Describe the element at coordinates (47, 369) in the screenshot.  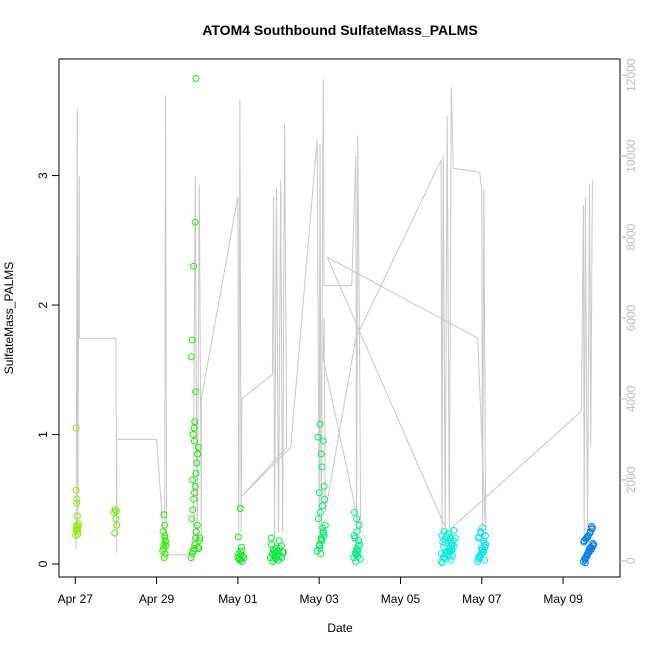
I see `y-axis: 0 1 2 3` at that location.